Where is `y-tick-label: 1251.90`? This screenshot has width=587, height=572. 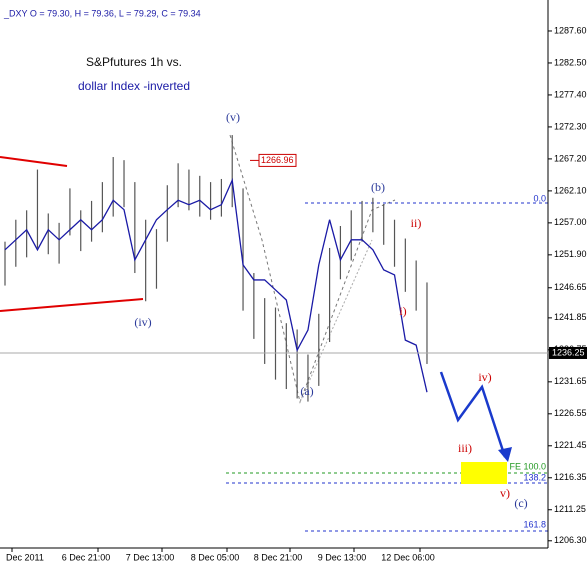
y-tick-label: 1251.90 is located at coordinates (570, 254).